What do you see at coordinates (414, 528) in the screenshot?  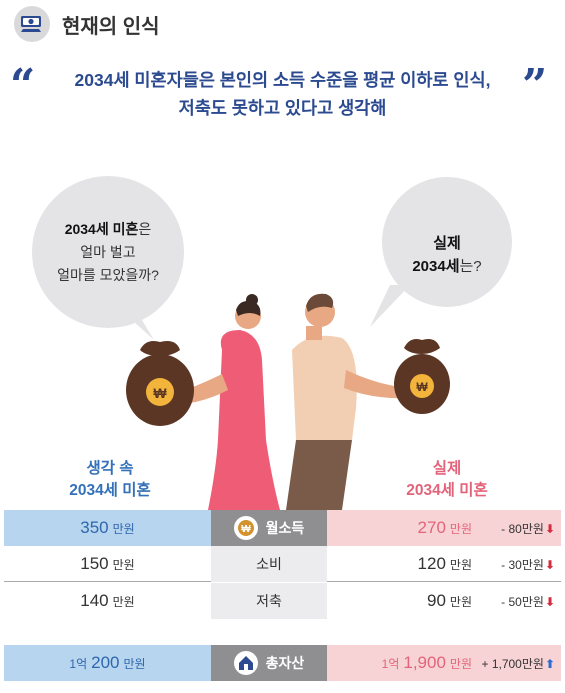 I see `actual-income-value-wrap: 270 만원` at bounding box center [414, 528].